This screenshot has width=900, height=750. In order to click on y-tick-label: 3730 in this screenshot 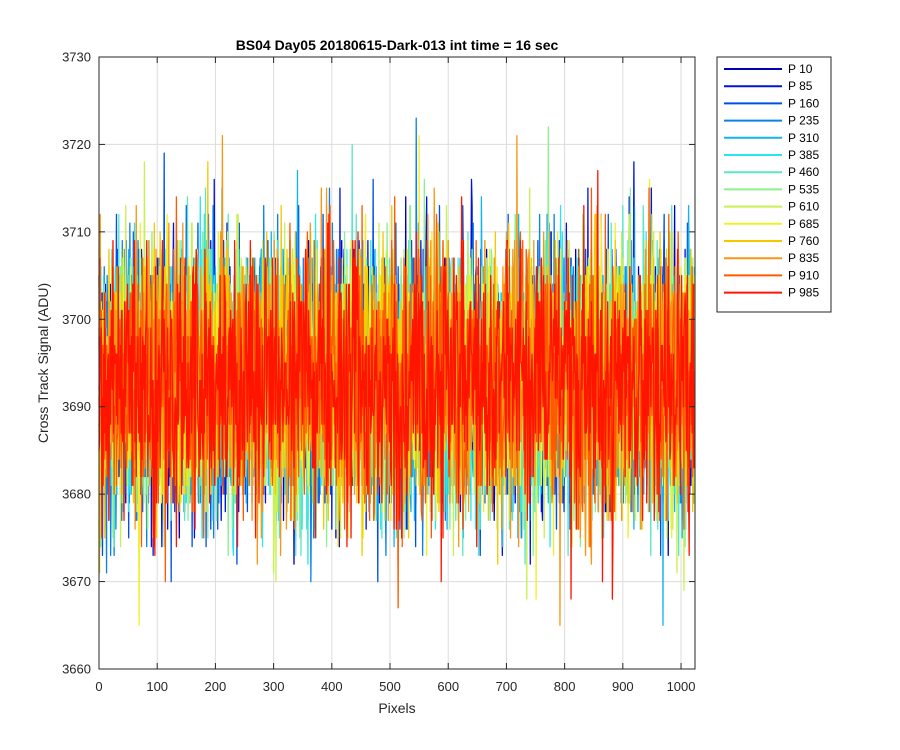, I will do `click(76, 57)`.